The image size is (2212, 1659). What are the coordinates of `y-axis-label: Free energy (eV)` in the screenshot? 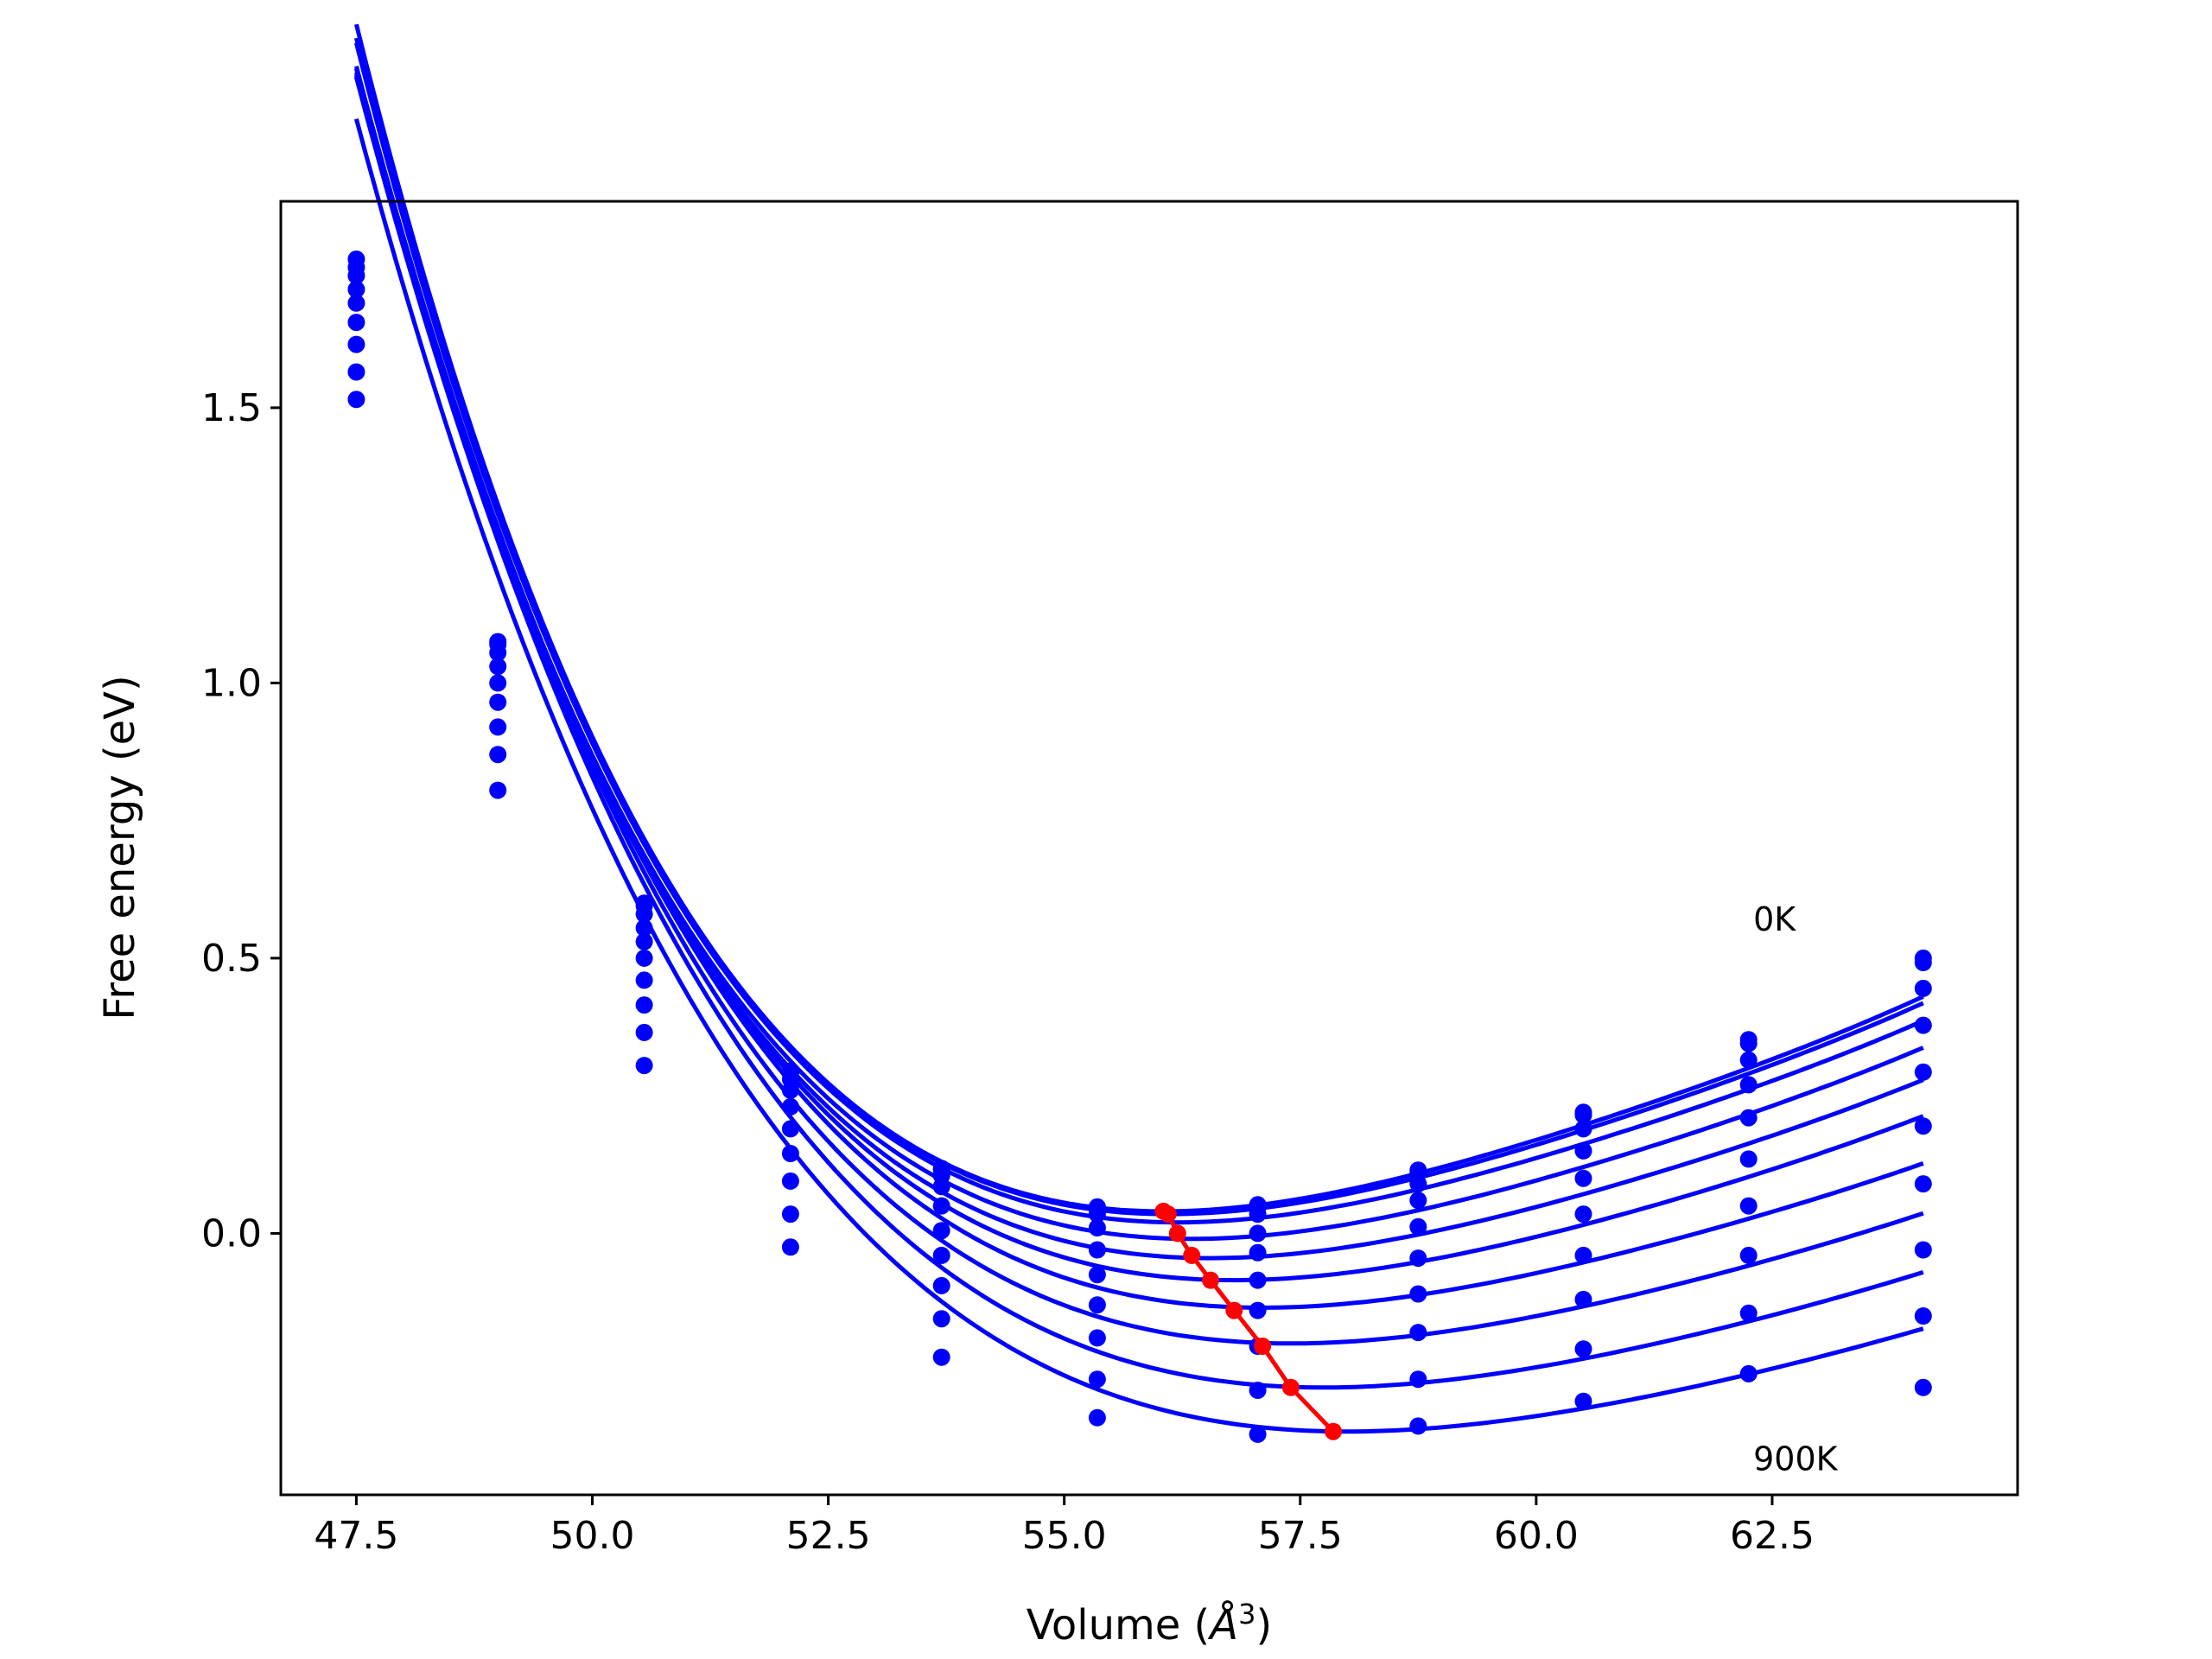 It's located at (120, 847).